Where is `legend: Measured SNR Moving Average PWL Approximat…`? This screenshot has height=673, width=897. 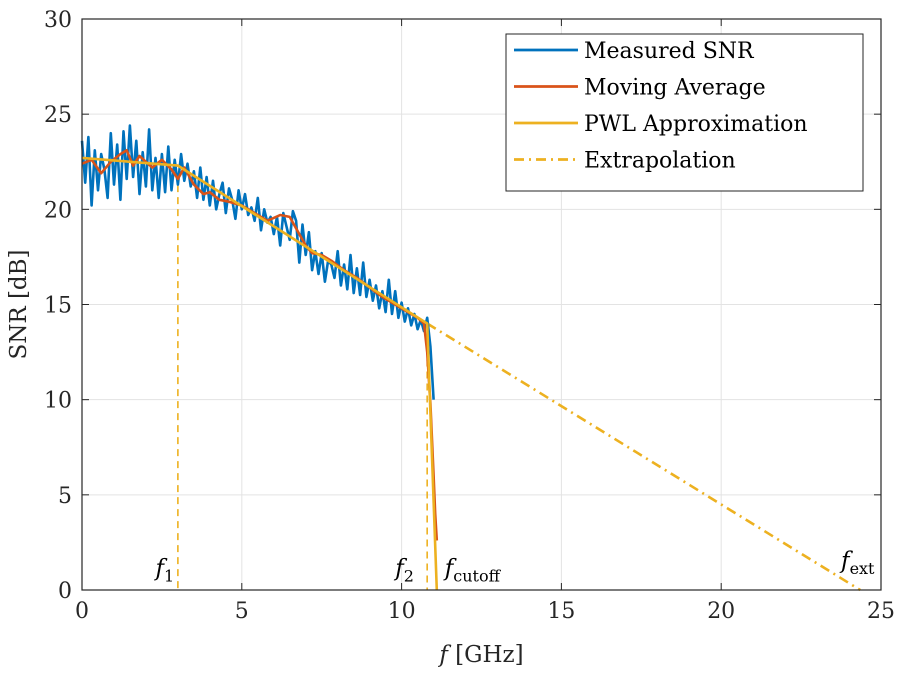
legend: Measured SNR Moving Average PWL Approximat… is located at coordinates (684, 112).